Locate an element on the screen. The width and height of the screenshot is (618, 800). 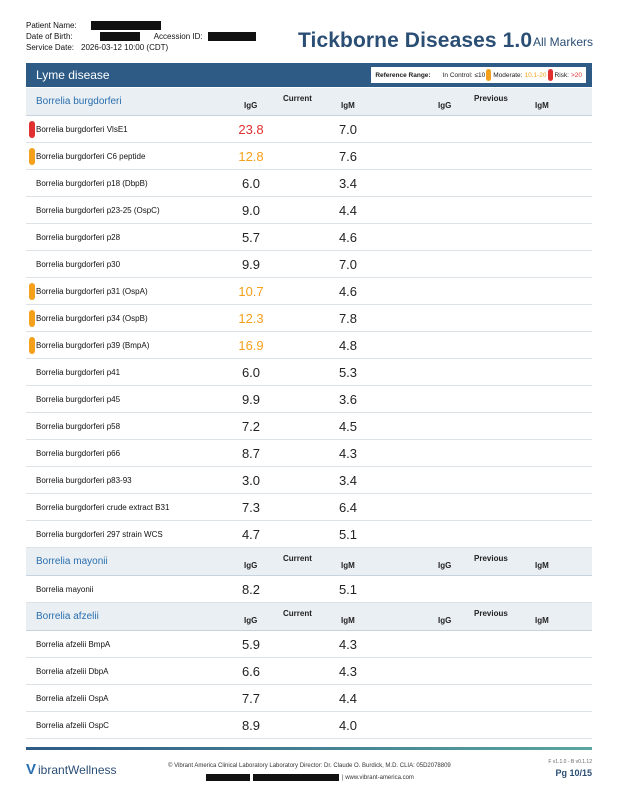
current-igm-value: 4.3 is located at coordinates (348, 453).